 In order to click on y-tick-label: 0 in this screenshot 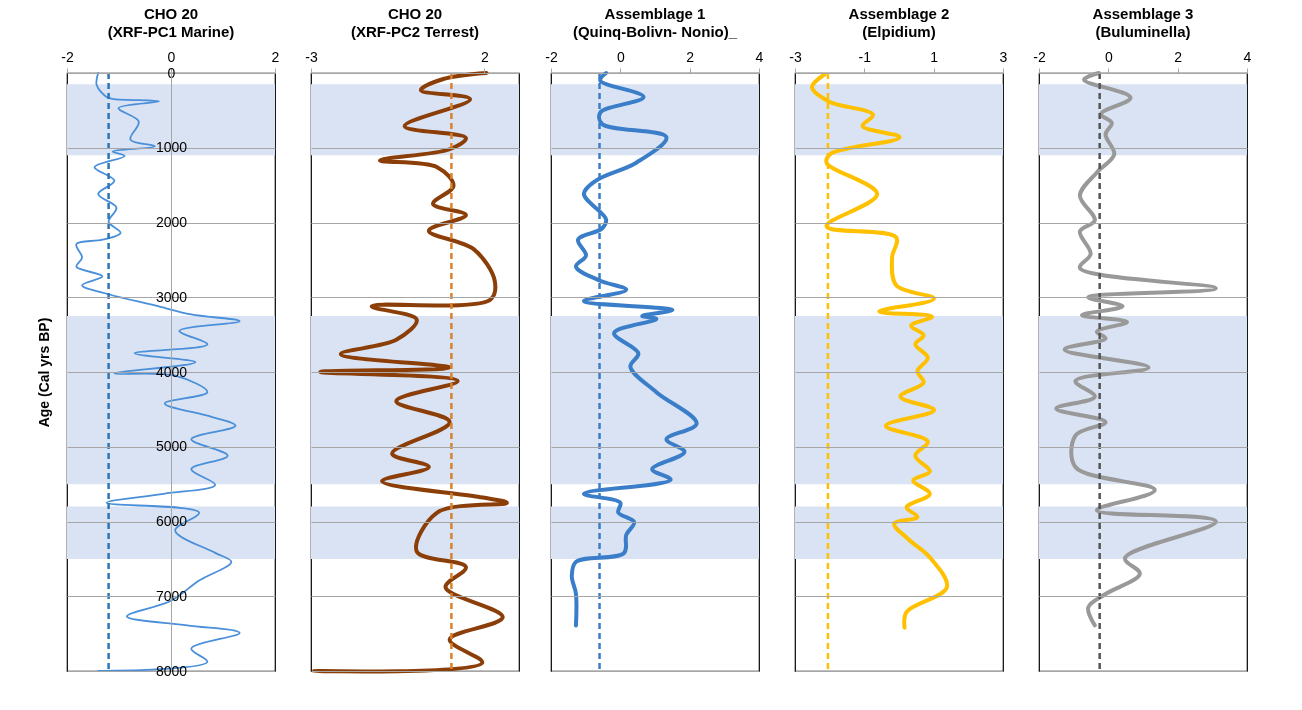, I will do `click(171, 72)`.